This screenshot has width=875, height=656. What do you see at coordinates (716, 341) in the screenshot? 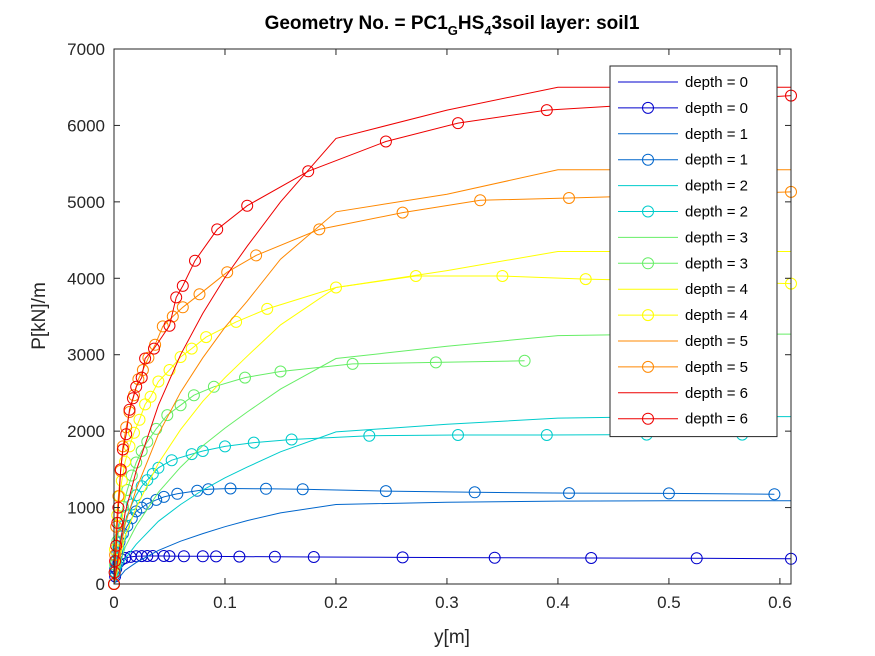
I see `legend-label: depth = 5` at bounding box center [716, 341].